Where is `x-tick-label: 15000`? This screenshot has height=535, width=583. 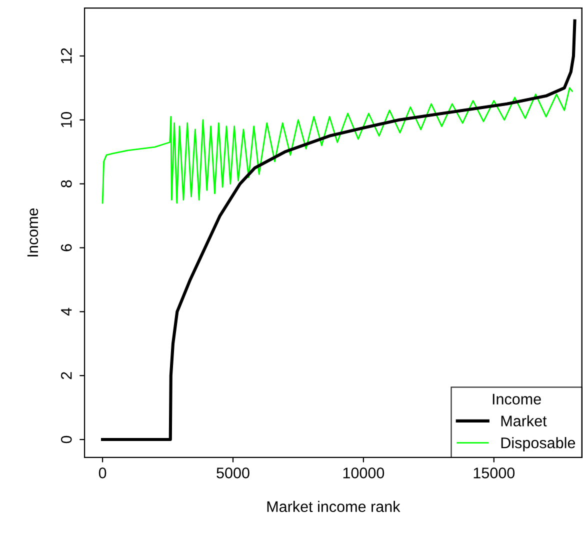
x-tick-label: 15000 is located at coordinates (494, 473).